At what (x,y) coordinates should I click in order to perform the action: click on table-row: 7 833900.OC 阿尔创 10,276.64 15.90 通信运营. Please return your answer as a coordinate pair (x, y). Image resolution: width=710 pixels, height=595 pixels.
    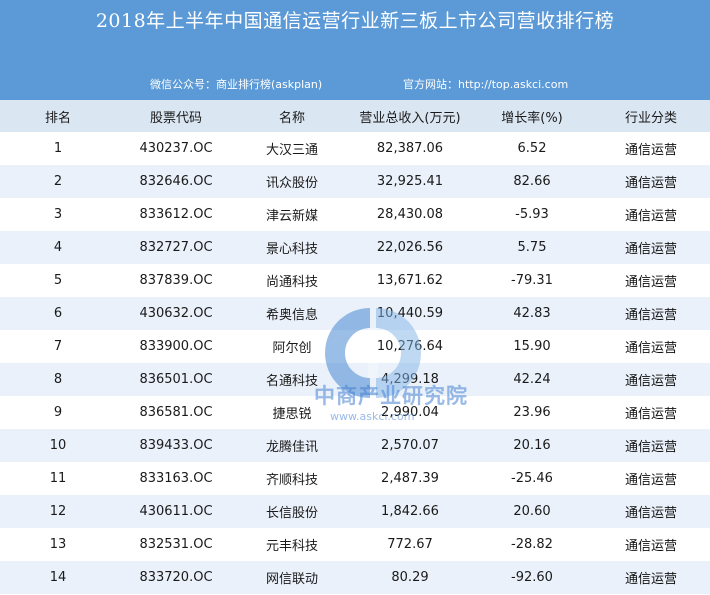
    Looking at the image, I should click on (355, 346).